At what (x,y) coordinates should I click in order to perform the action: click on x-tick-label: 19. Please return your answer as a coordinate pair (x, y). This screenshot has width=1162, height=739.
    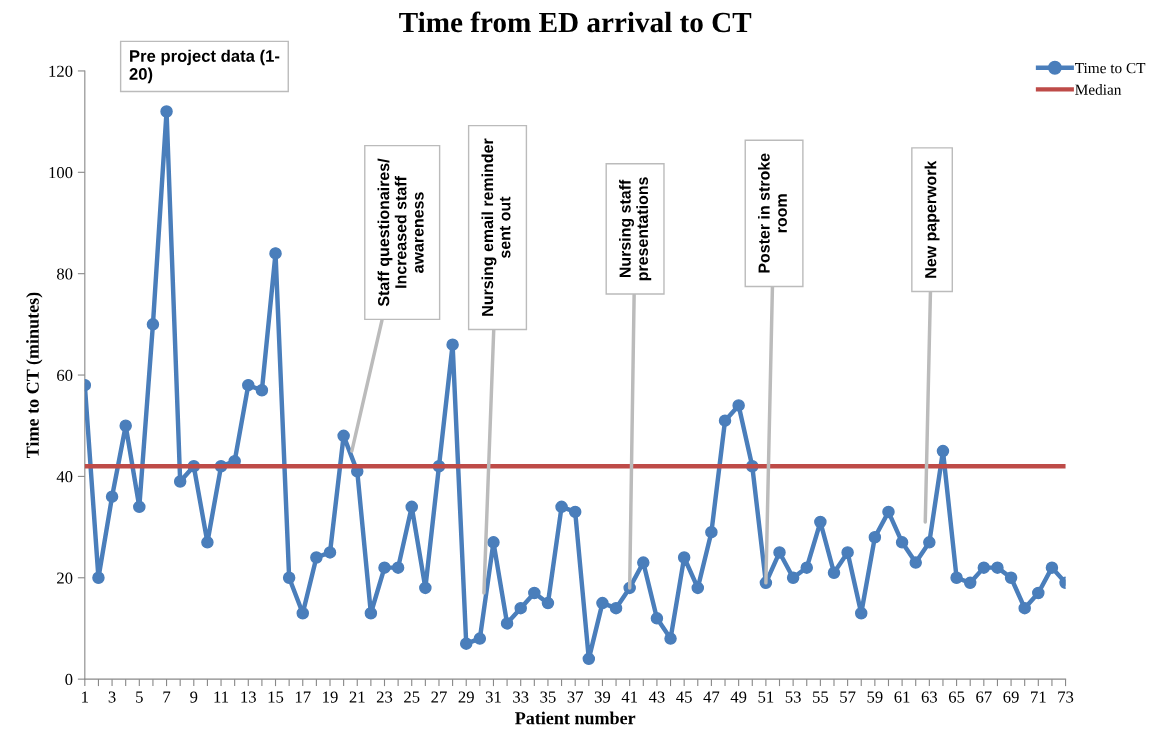
    Looking at the image, I should click on (330, 697).